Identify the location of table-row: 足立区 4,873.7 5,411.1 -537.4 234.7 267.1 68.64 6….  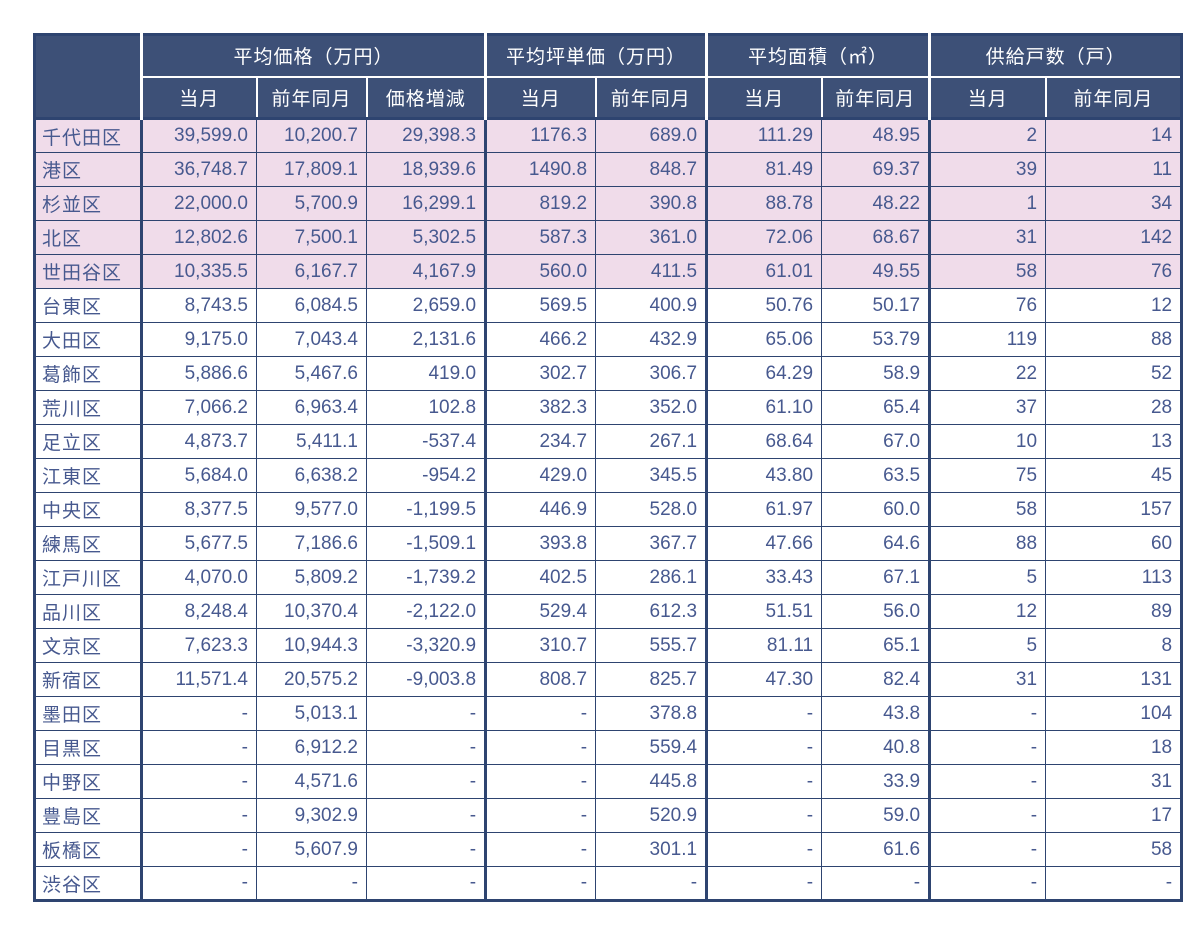
(608, 441).